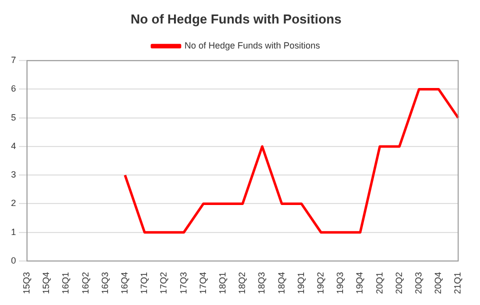 The height and width of the screenshot is (305, 480). What do you see at coordinates (26, 283) in the screenshot?
I see `x-tick-label: 15Q3` at bounding box center [26, 283].